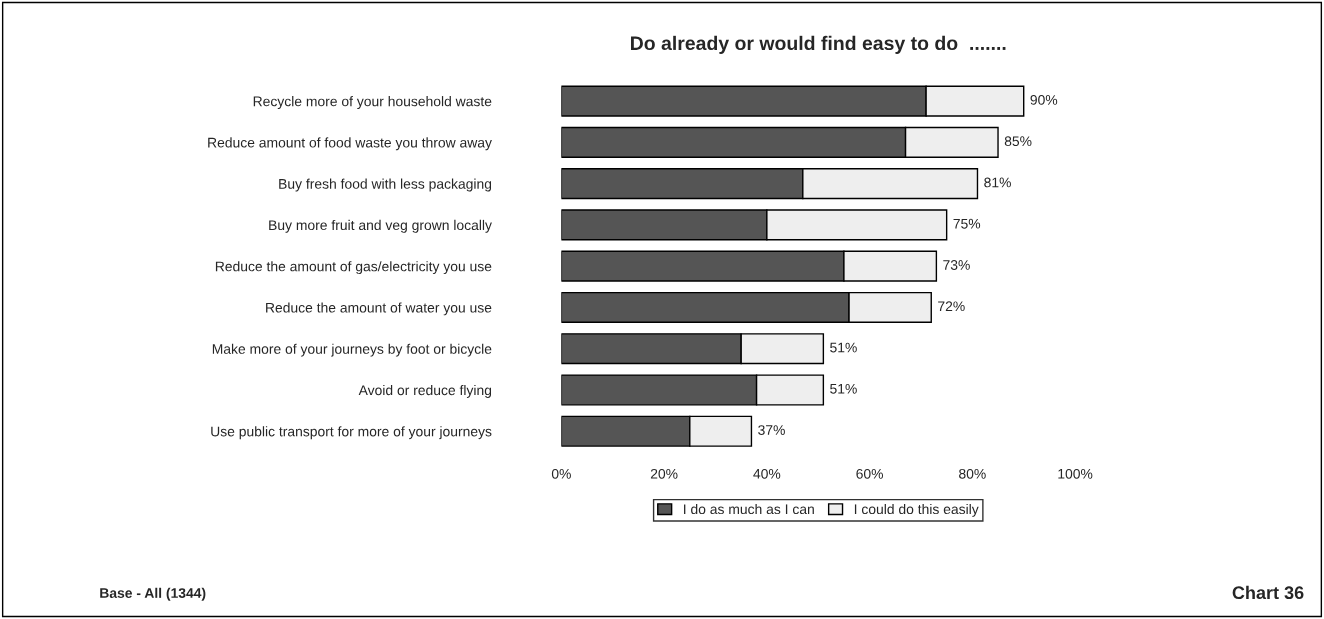 The width and height of the screenshot is (1324, 619). I want to click on total-label: 37%, so click(771, 430).